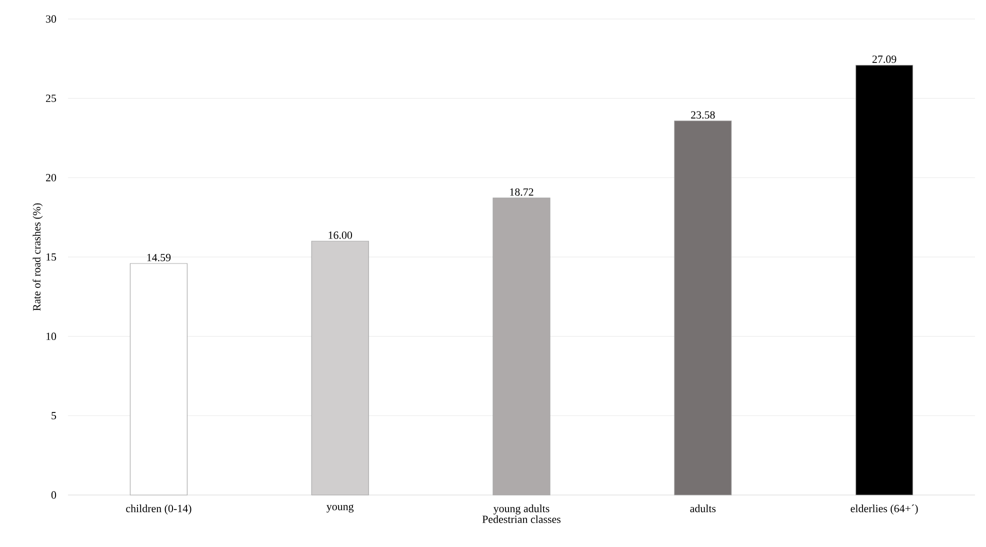  I want to click on data-label: 27.09, so click(884, 59).